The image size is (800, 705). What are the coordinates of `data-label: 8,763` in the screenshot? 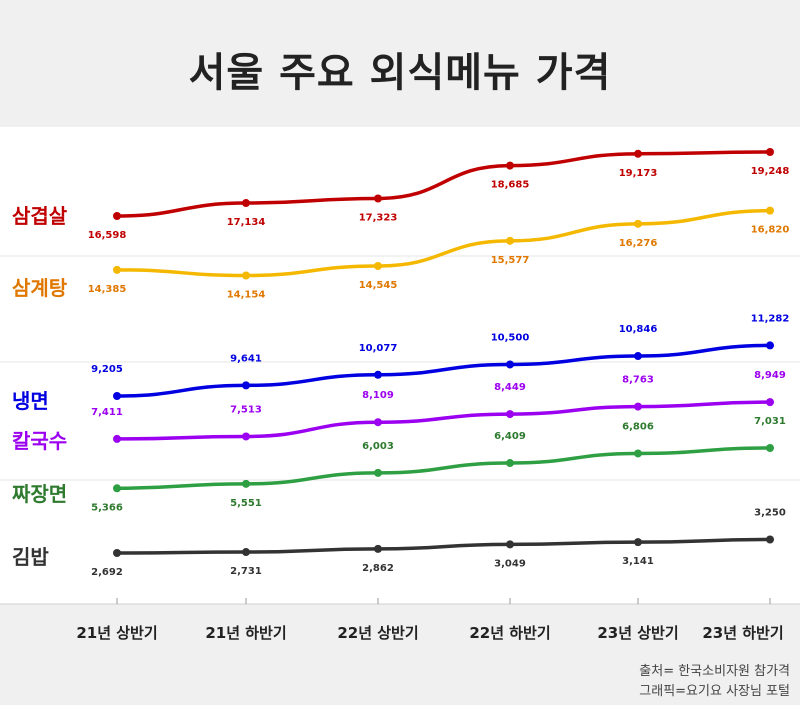 It's located at (638, 380).